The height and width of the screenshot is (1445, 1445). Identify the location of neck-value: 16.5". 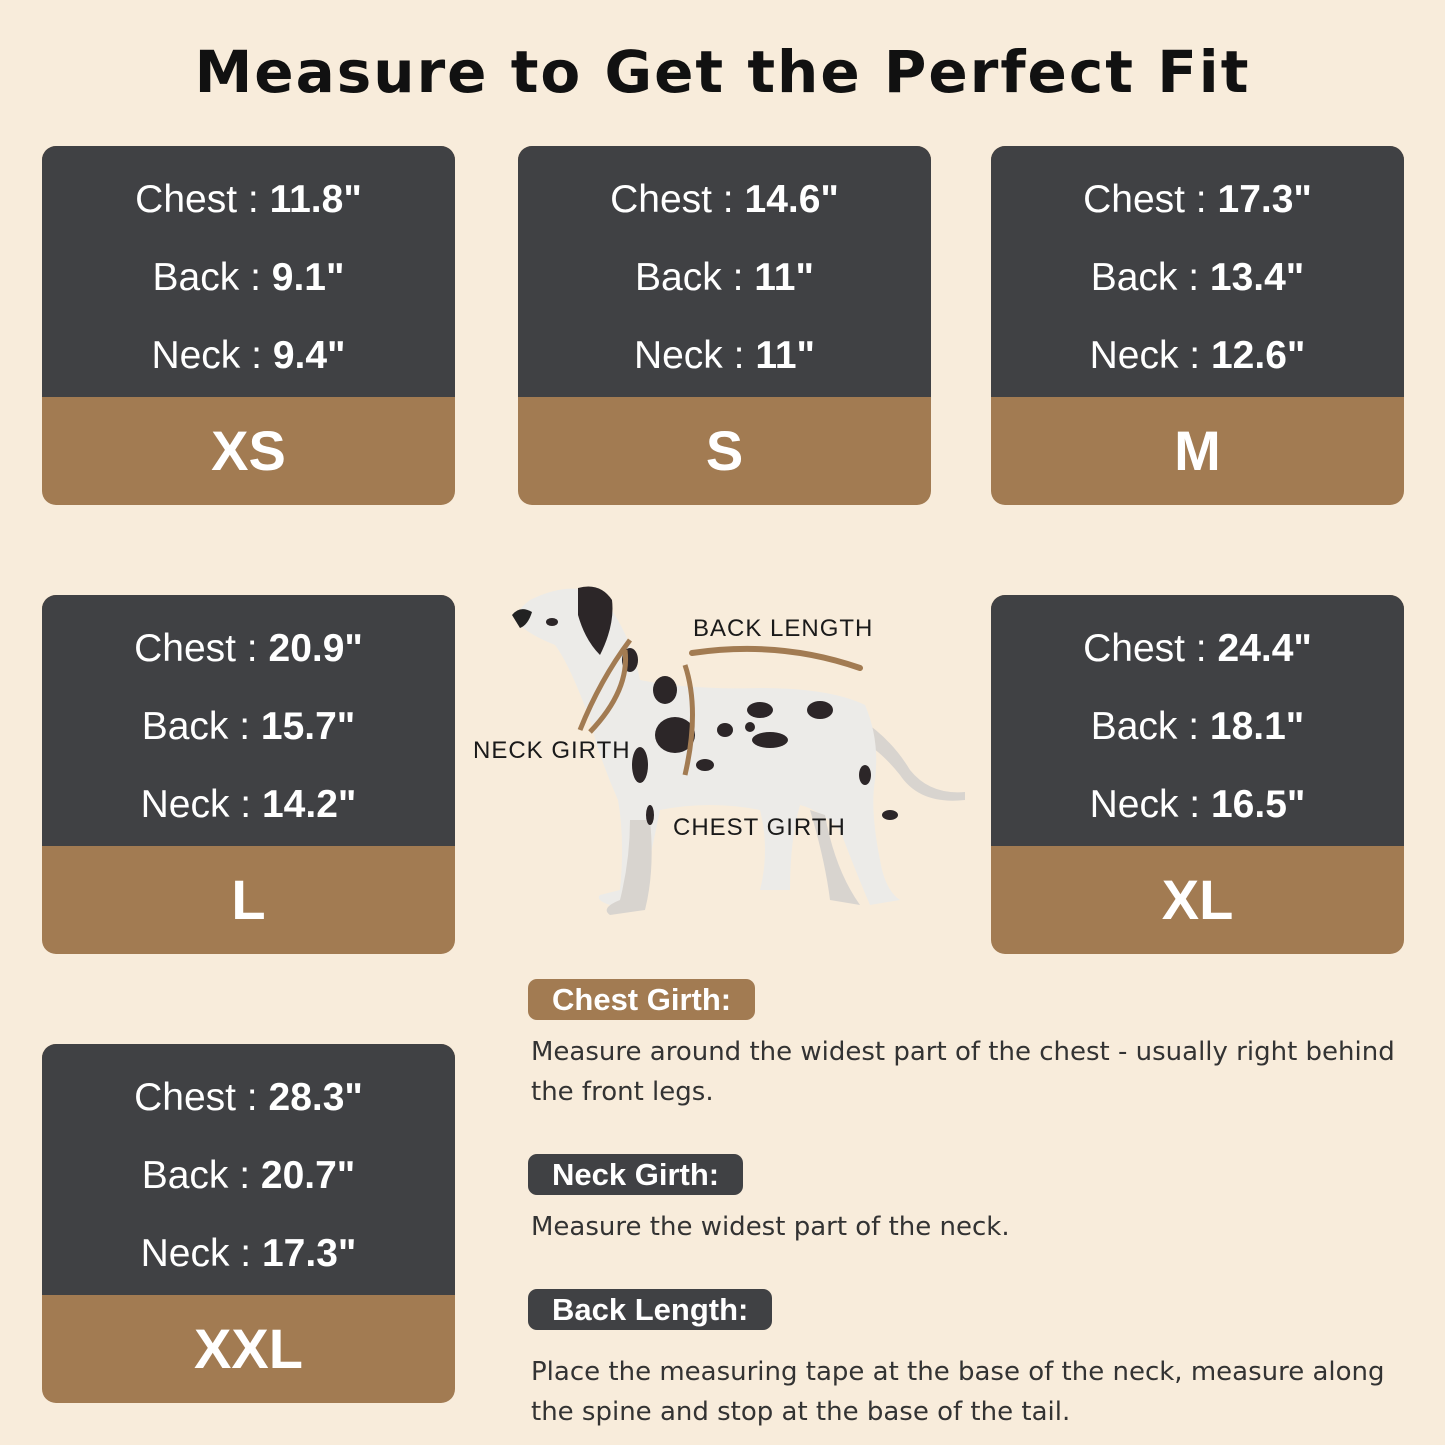
(1258, 804).